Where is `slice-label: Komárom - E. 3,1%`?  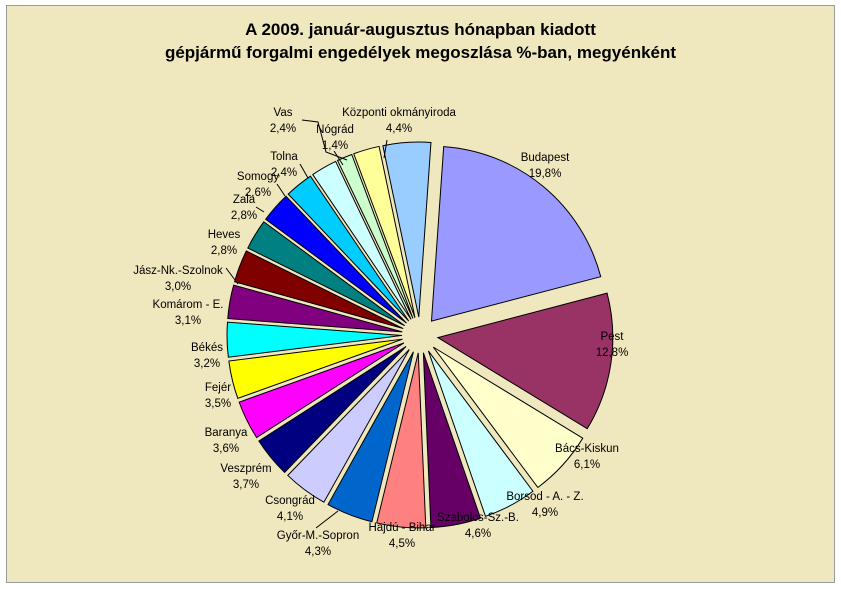 slice-label: Komárom - E. 3,1% is located at coordinates (188, 313).